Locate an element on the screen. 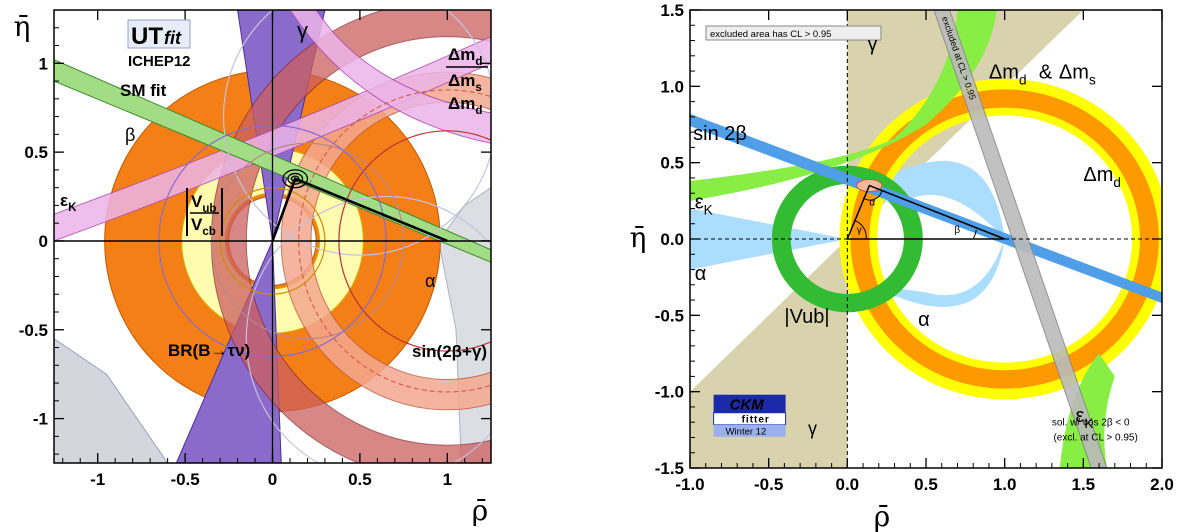 This screenshot has width=1189, height=532. alpha-band-upper is located at coordinates (937, 199).